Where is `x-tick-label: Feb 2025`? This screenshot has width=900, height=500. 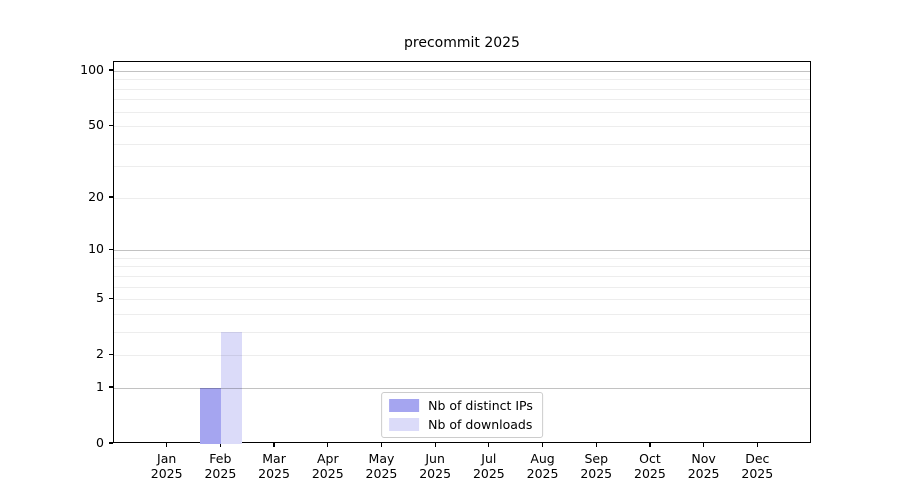
x-tick-label: Feb 2025 is located at coordinates (220, 466).